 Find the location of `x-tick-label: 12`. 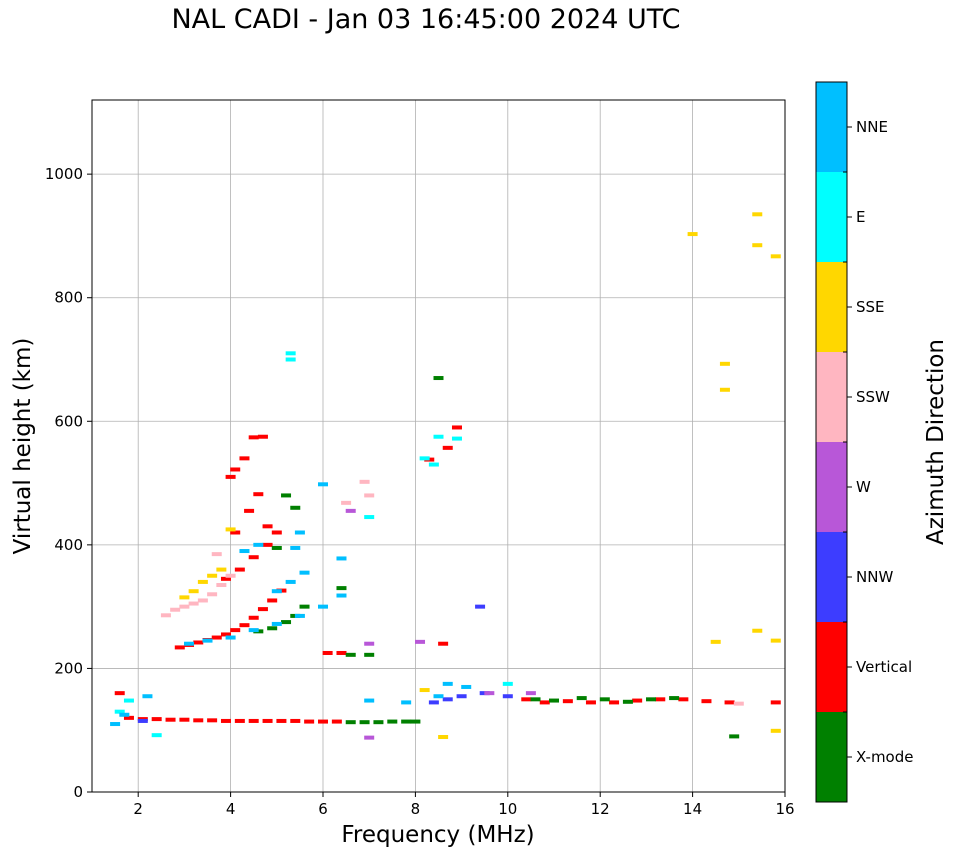

x-tick-label: 12 is located at coordinates (600, 809).